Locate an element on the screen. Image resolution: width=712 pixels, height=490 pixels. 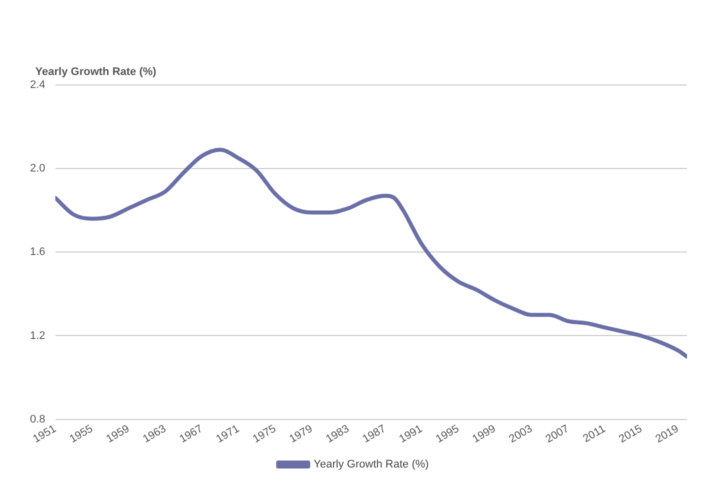
x-tick-label: 1963 is located at coordinates (154, 434).